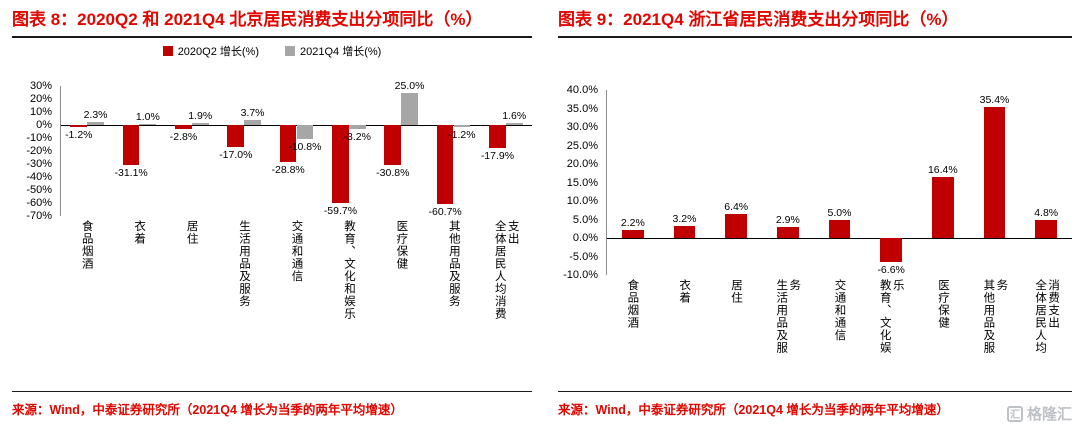  Describe the element at coordinates (207, 410) in the screenshot. I see `source-note: 来源：Wind，中泰证券研究所（2021Q4 增长为当季的两年平均增速）` at that location.